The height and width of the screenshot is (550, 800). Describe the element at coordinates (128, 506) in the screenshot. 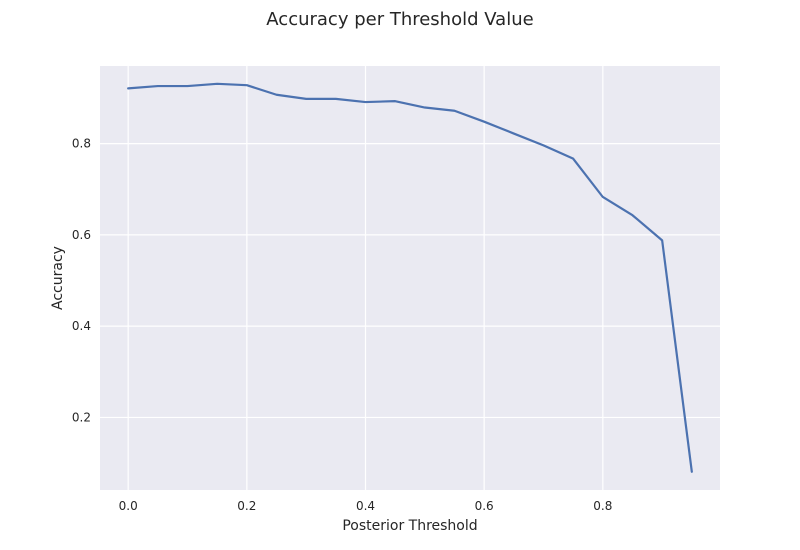

I see `x-tick-label: 0.0` at that location.